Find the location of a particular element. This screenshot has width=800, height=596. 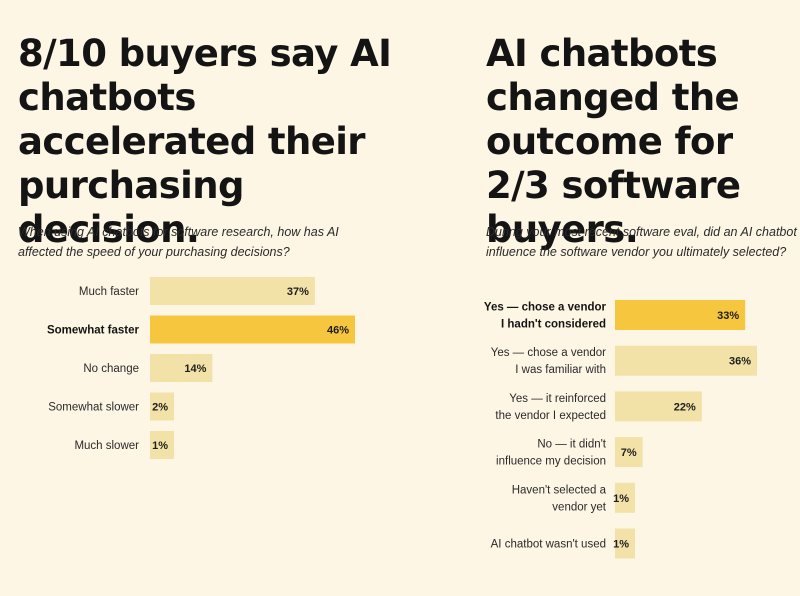

value-label-3: 7% is located at coordinates (629, 453).